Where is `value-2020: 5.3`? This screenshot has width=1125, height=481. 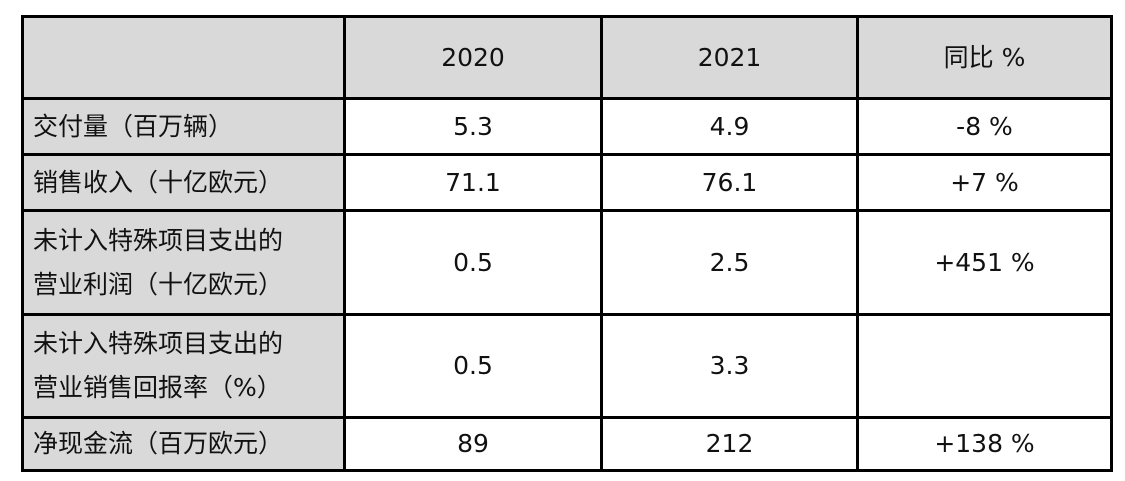
value-2020: 5.3 is located at coordinates (473, 126).